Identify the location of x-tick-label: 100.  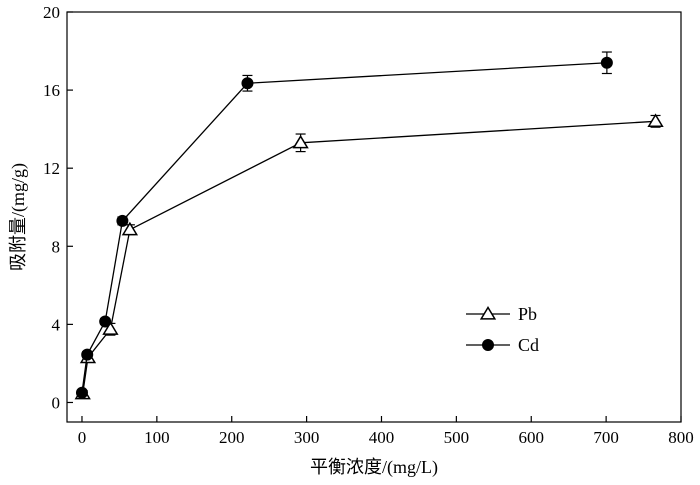
(157, 437).